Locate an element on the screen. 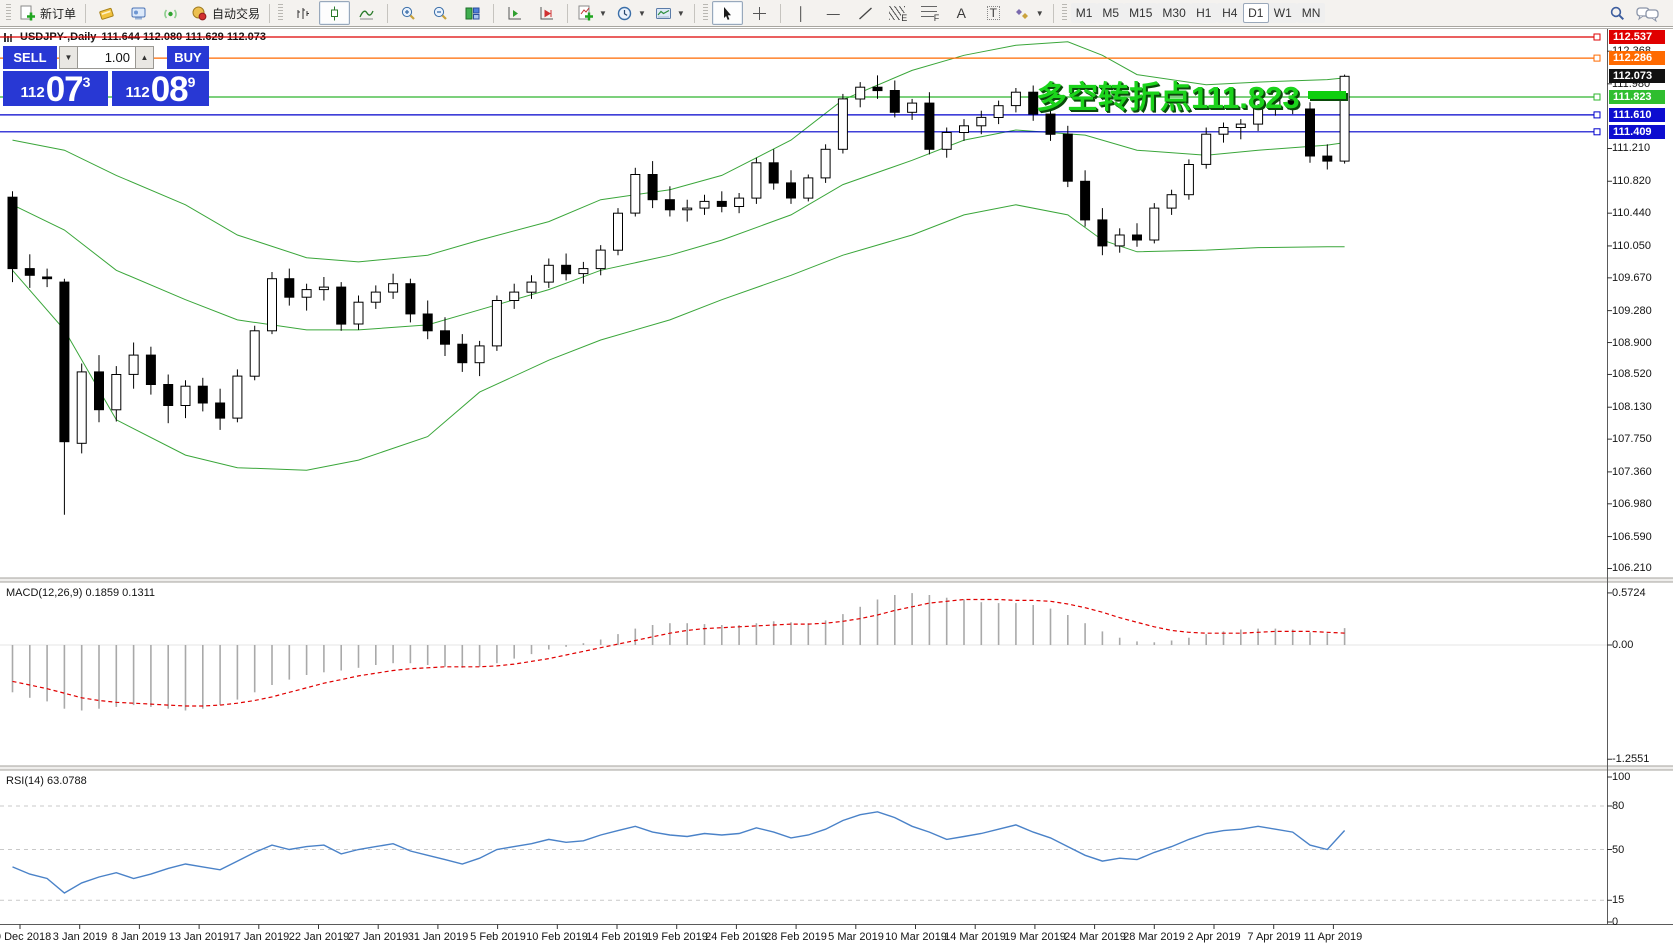 The width and height of the screenshot is (1673, 946). price-scale-label: 108.520 is located at coordinates (1632, 374).